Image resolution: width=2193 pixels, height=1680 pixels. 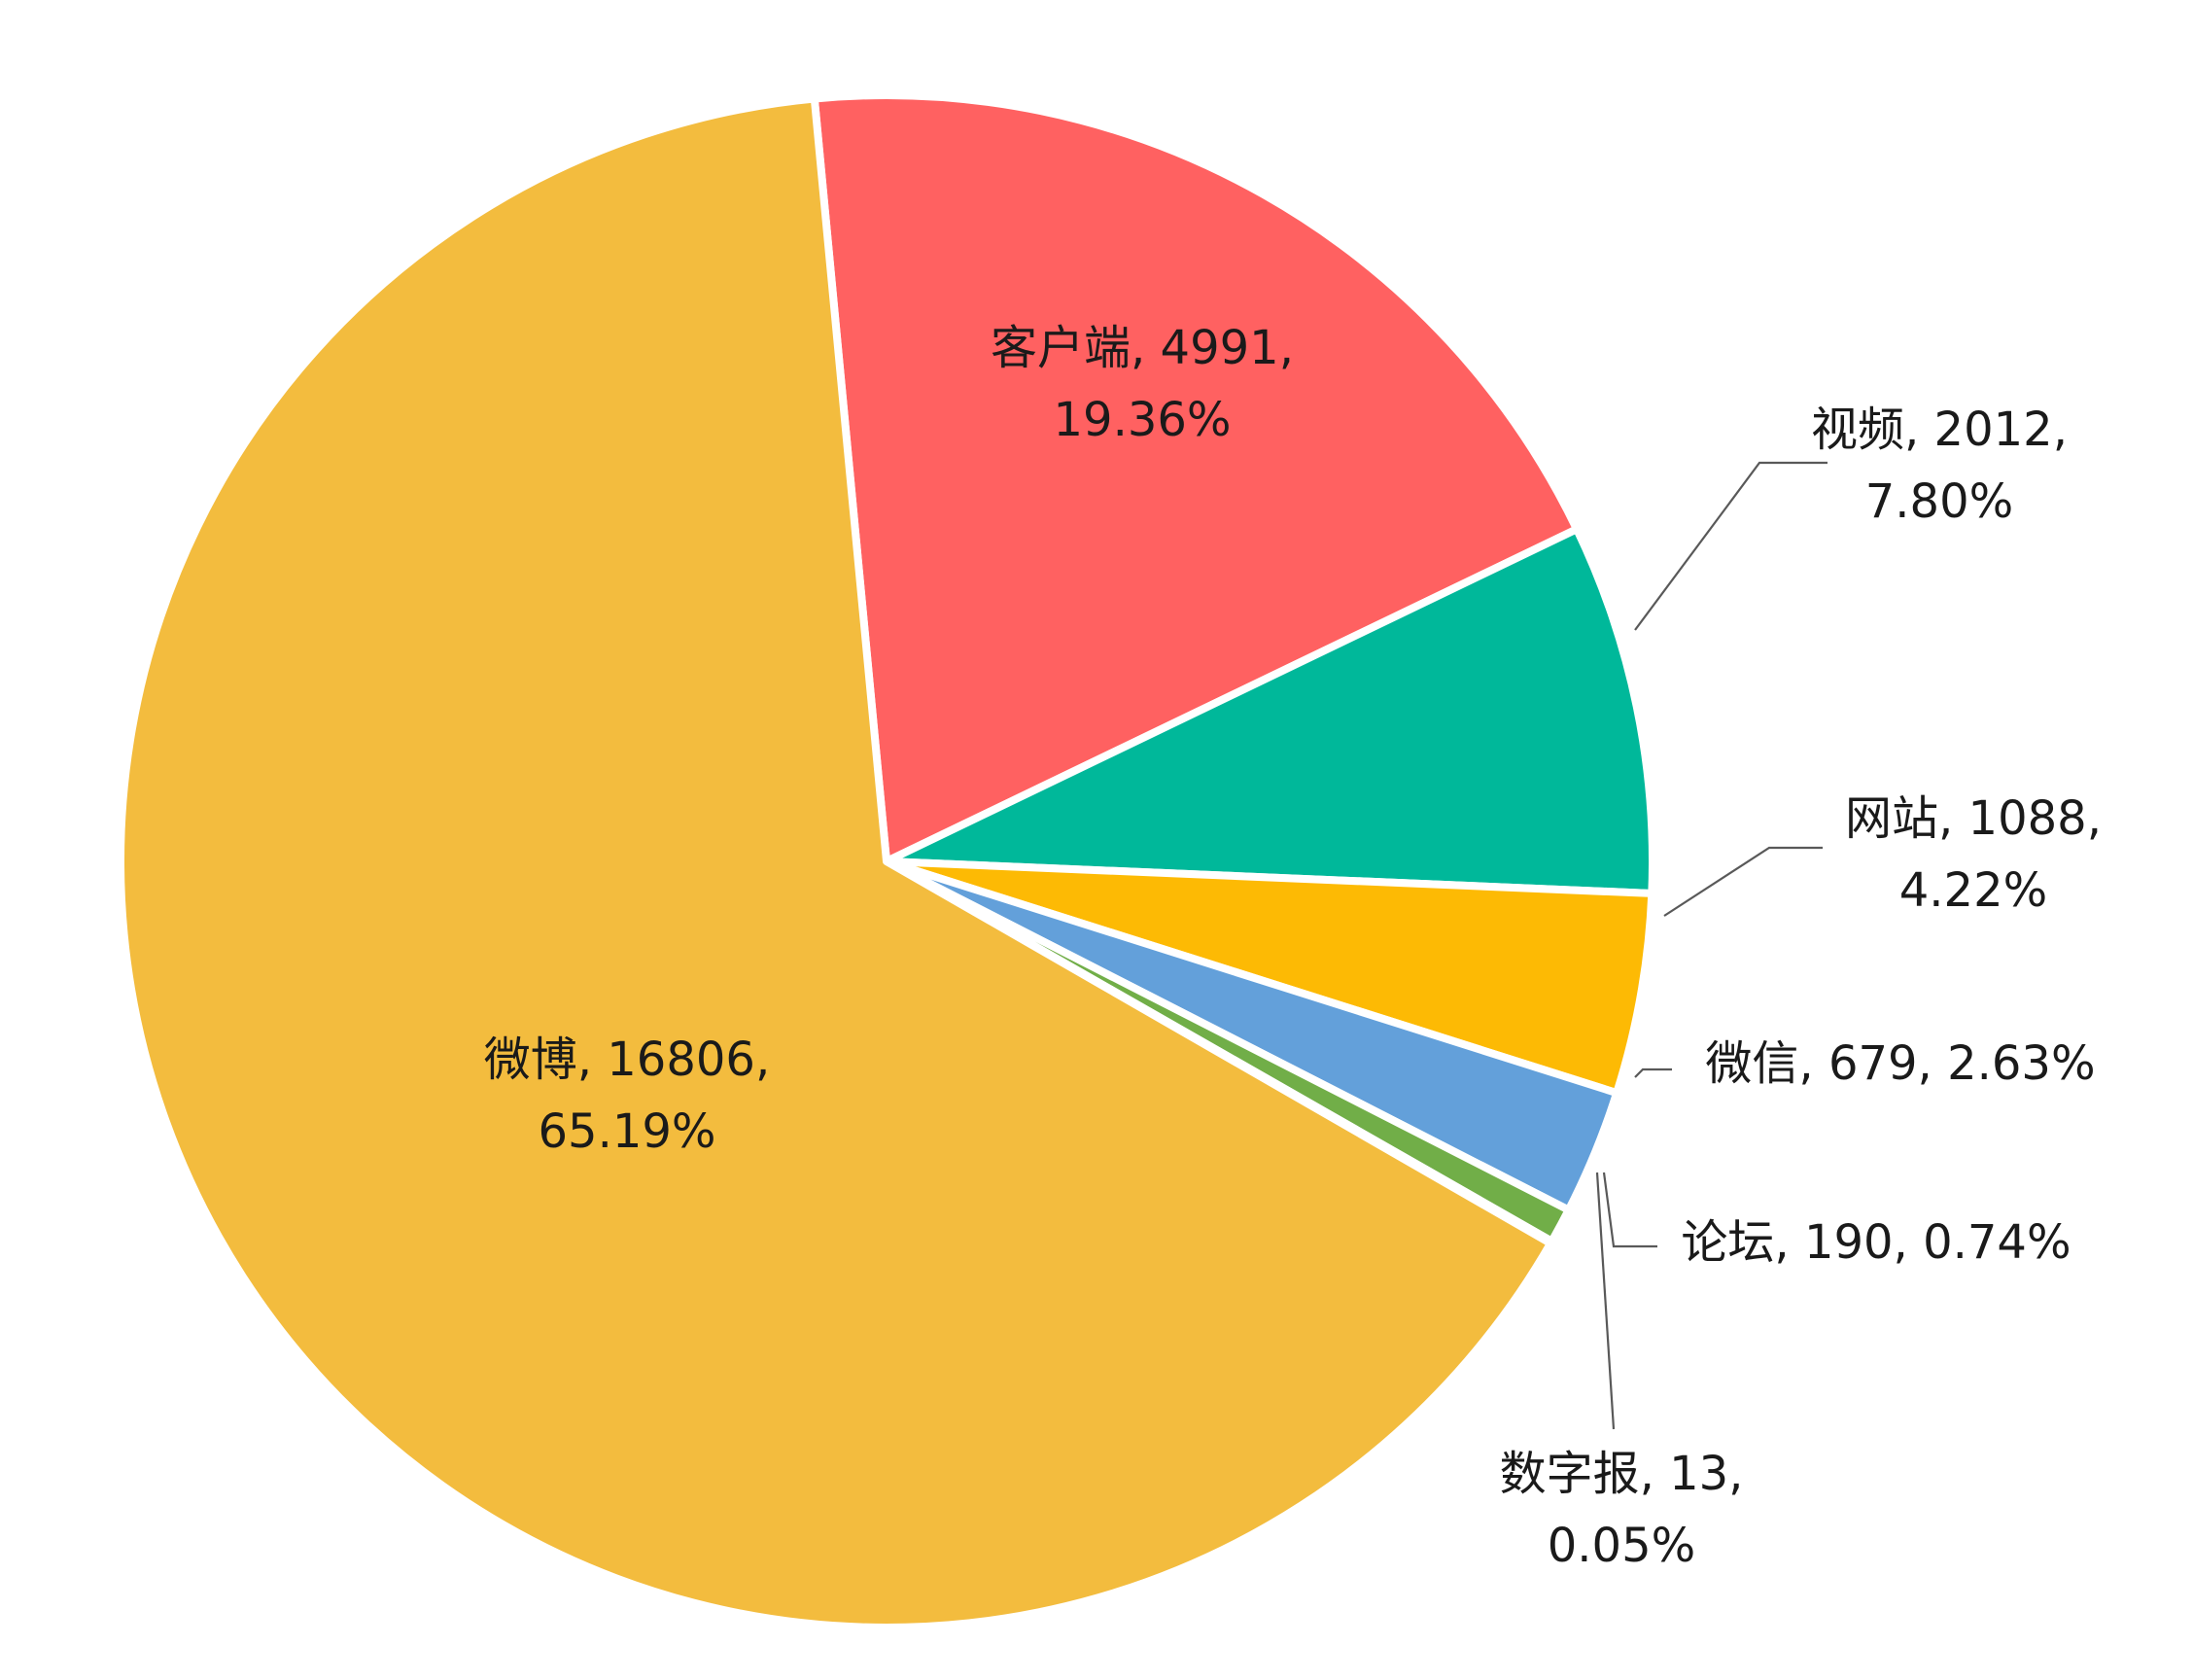 What do you see at coordinates (1900, 1063) in the screenshot?
I see `data-label-line1-4: 微信, 679, 2.63%` at bounding box center [1900, 1063].